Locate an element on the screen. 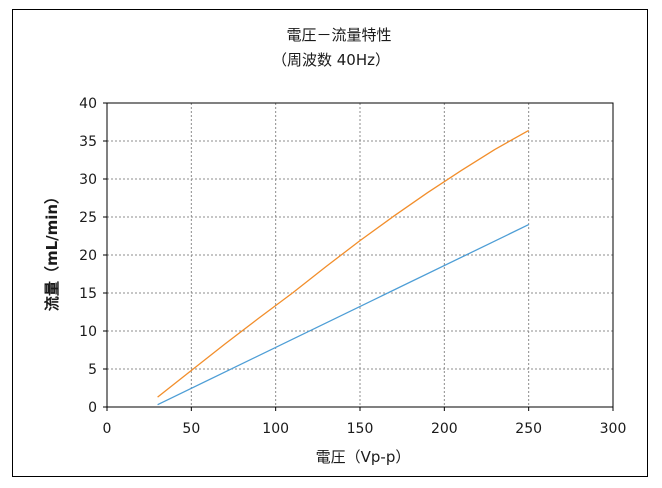 The width and height of the screenshot is (662, 488). y-axis-label: 流量（mL/min） is located at coordinates (52, 250).